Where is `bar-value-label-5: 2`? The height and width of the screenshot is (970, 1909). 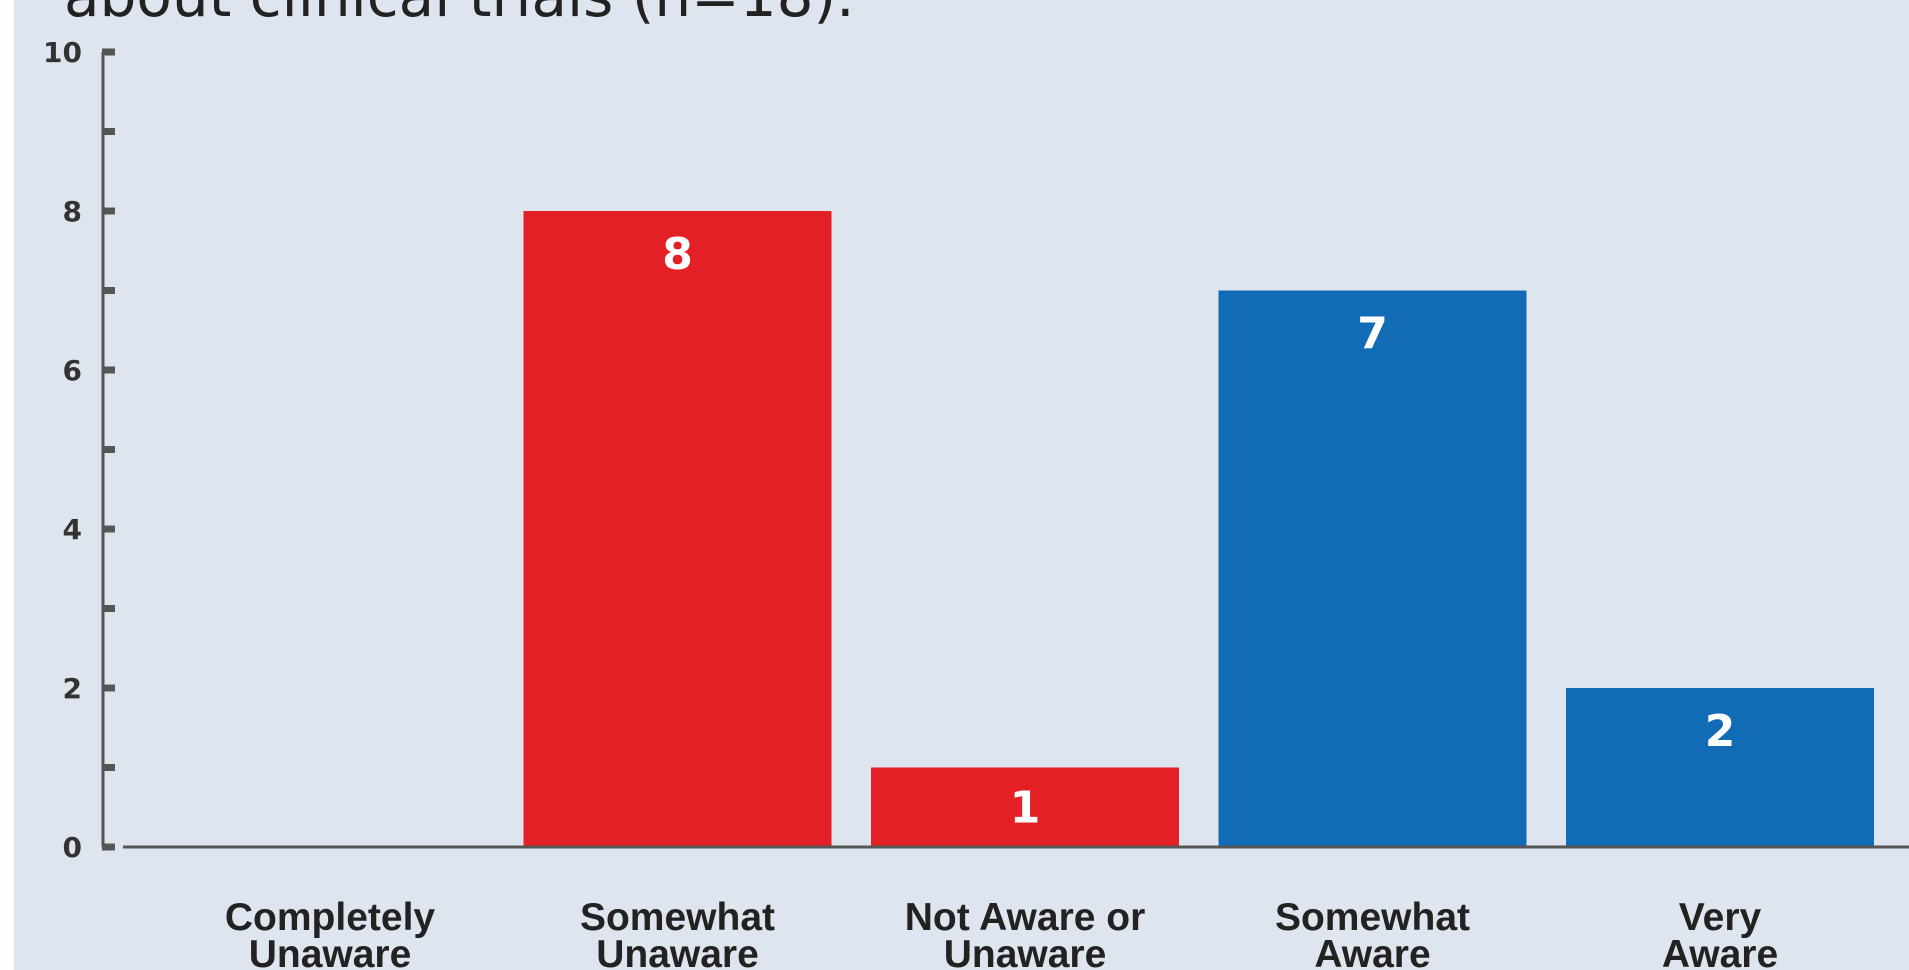
bar-value-label-5: 2 is located at coordinates (1720, 731).